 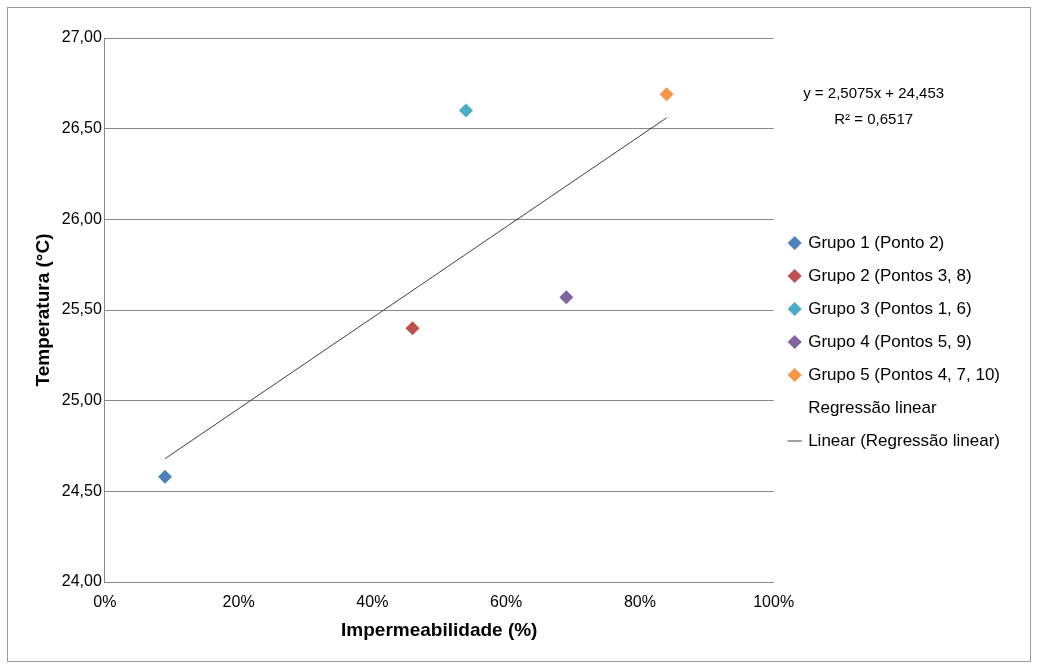 I want to click on legend-label: Grupo 4 (Pontos 5, 9), so click(x=890, y=341).